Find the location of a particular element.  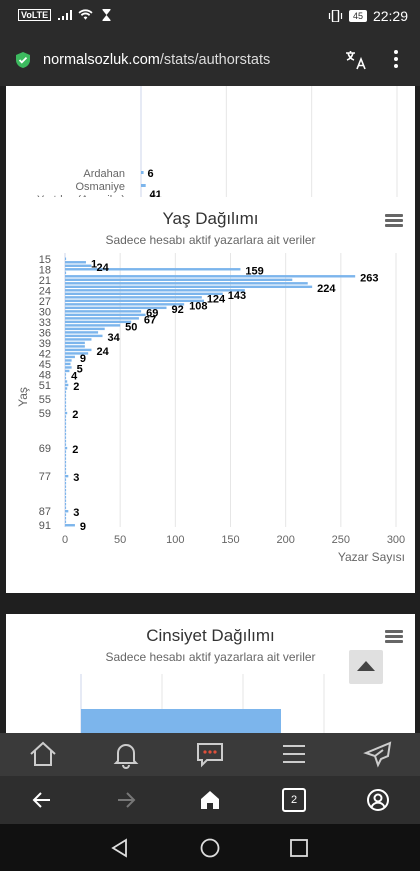

overflow-menu-icon is located at coordinates (396, 59).